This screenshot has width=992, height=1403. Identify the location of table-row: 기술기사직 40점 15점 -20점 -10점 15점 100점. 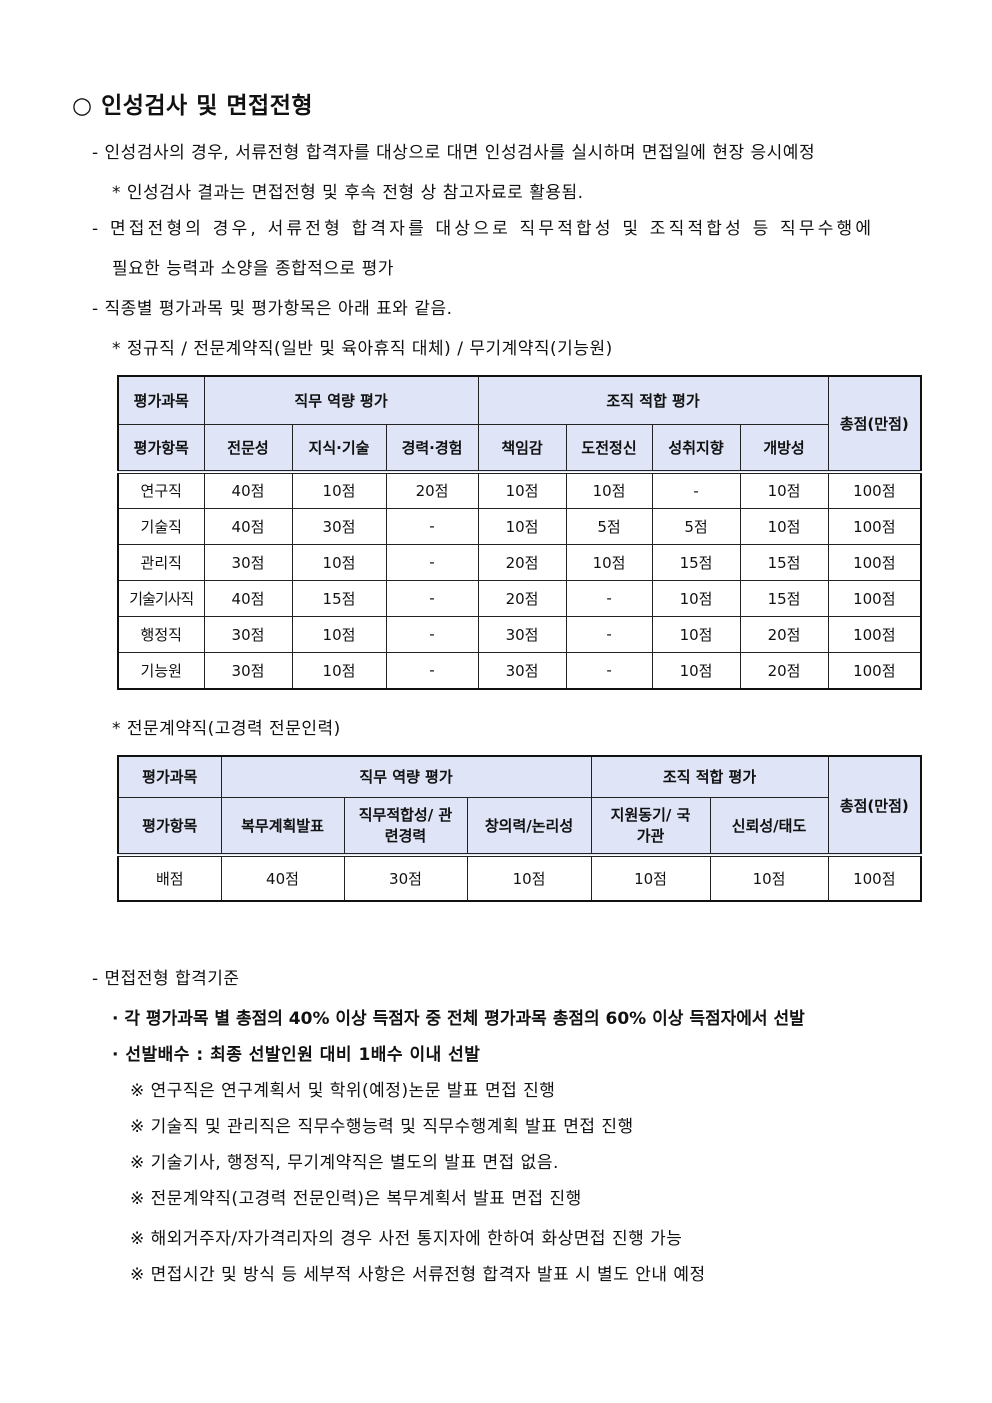
(519, 598).